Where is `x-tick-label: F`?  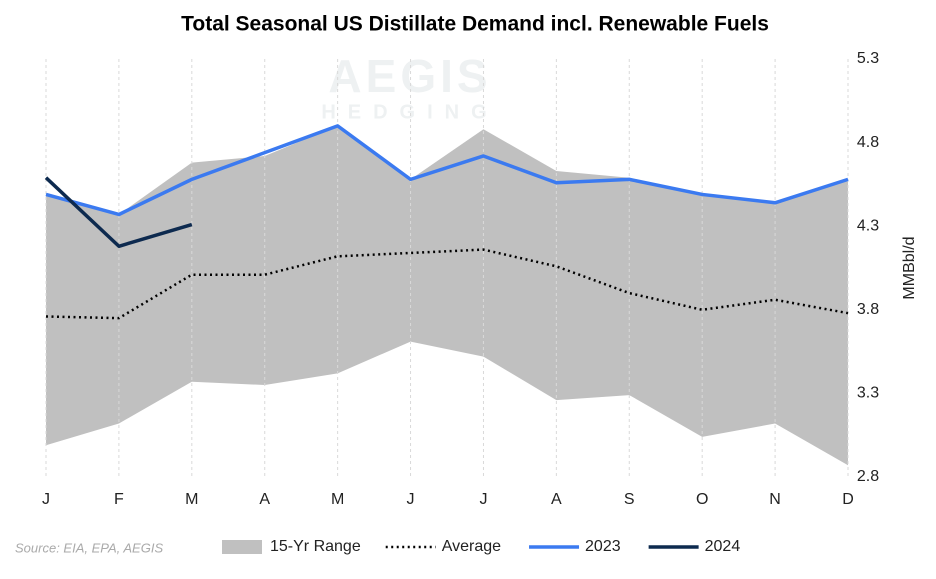 x-tick-label: F is located at coordinates (119, 499).